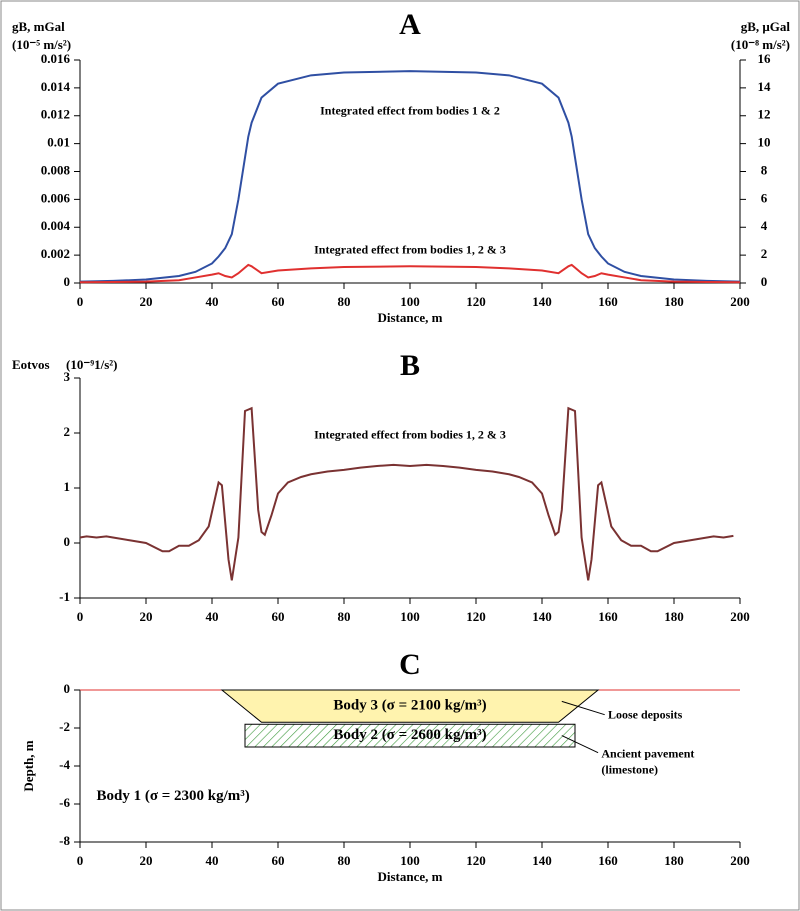  I want to click on y-tick-label: 0.01, so click(58, 142).